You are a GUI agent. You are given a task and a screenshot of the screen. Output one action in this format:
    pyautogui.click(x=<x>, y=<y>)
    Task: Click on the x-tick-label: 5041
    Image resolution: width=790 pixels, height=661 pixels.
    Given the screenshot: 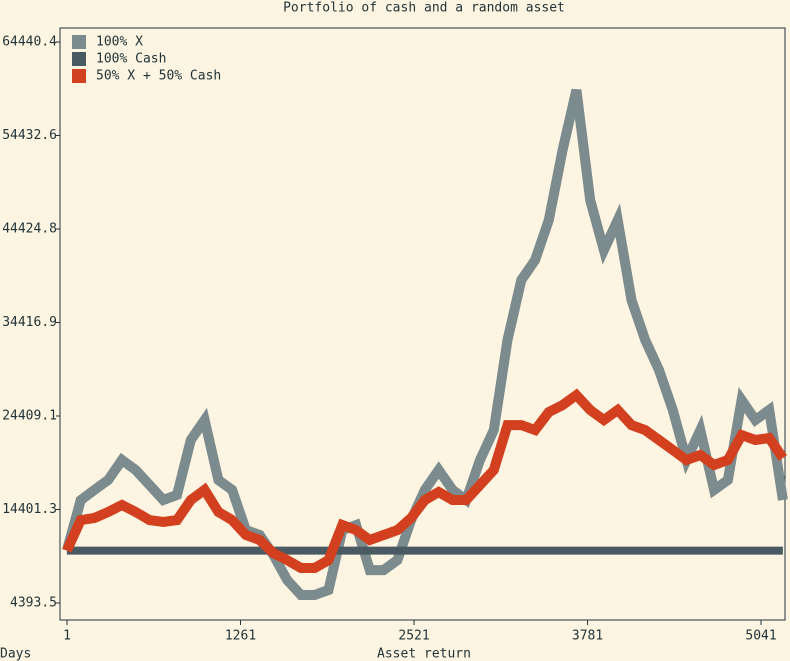 What is the action you would take?
    pyautogui.click(x=760, y=636)
    